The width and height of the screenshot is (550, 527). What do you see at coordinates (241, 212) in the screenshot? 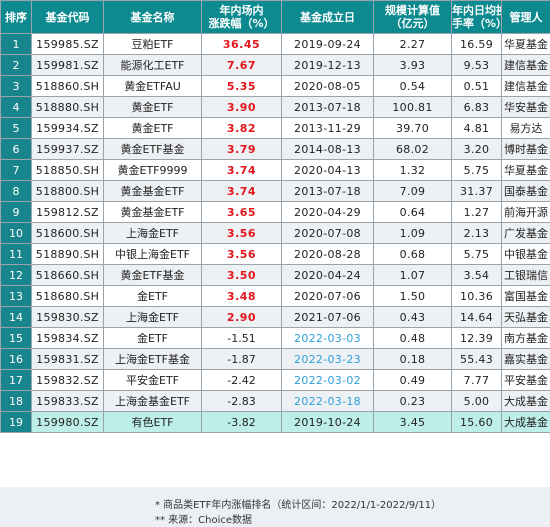
I see `row-change: 3.65` at bounding box center [241, 212].